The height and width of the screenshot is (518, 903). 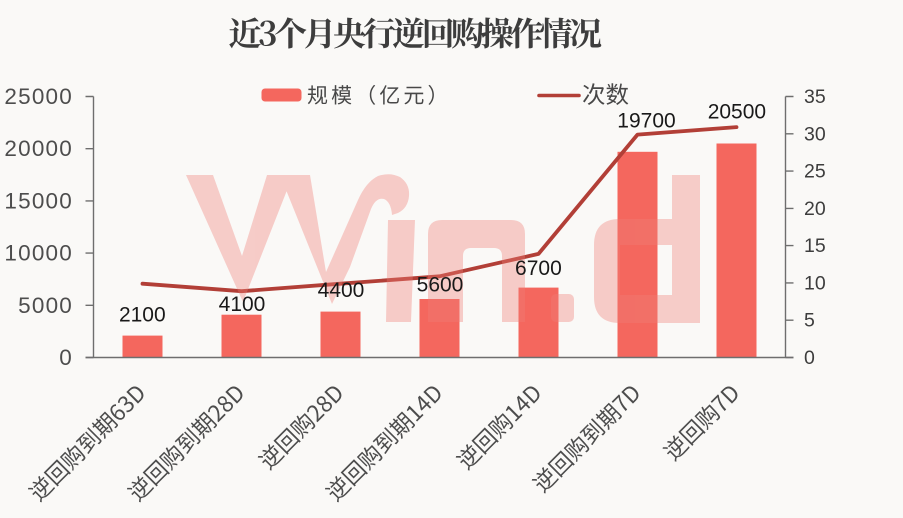 What do you see at coordinates (737, 112) in the screenshot?
I see `svg-text: 20500` at bounding box center [737, 112].